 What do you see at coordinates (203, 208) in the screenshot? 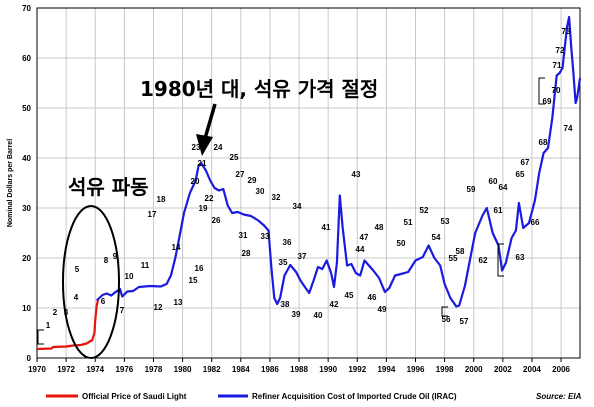
I see `annotation-label: 19` at bounding box center [203, 208].